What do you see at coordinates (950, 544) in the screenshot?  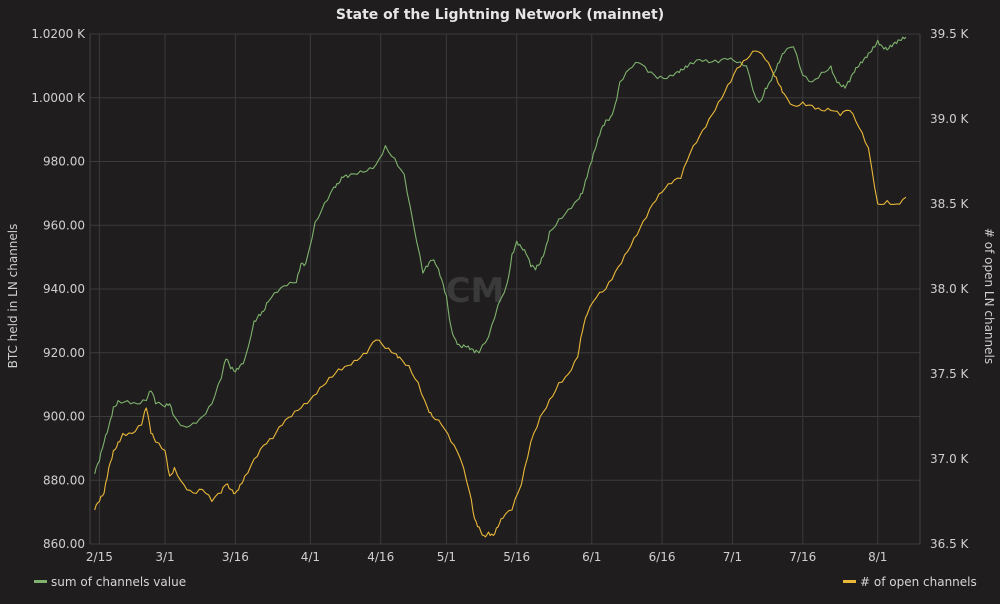 I see `right-tick-label: 36.5 K` at bounding box center [950, 544].